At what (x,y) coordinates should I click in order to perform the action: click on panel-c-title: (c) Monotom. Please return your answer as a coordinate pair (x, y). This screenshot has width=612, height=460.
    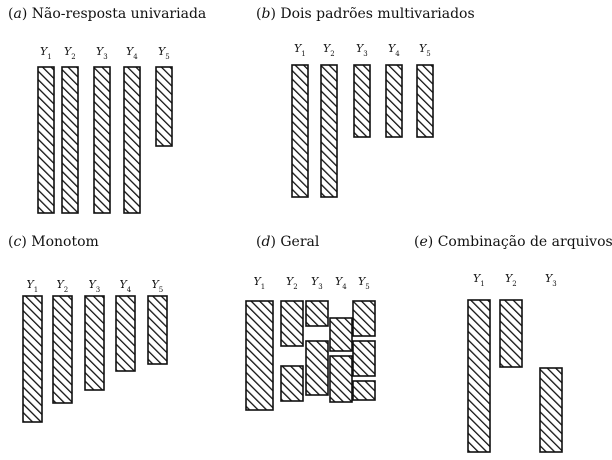
    Looking at the image, I should click on (53, 242).